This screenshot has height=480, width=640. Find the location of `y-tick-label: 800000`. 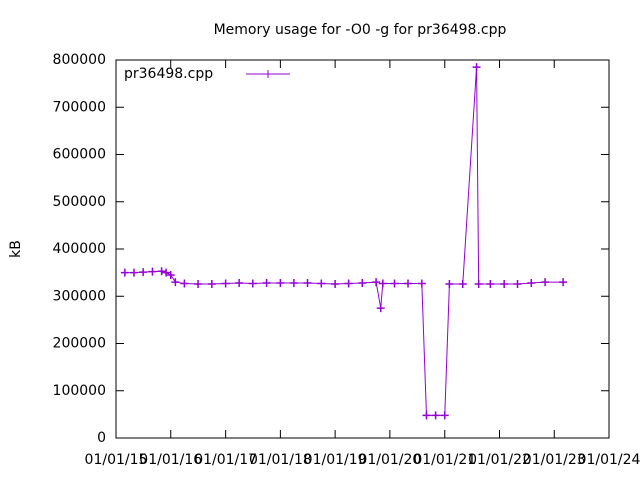

y-tick-label: 800000 is located at coordinates (79, 60).